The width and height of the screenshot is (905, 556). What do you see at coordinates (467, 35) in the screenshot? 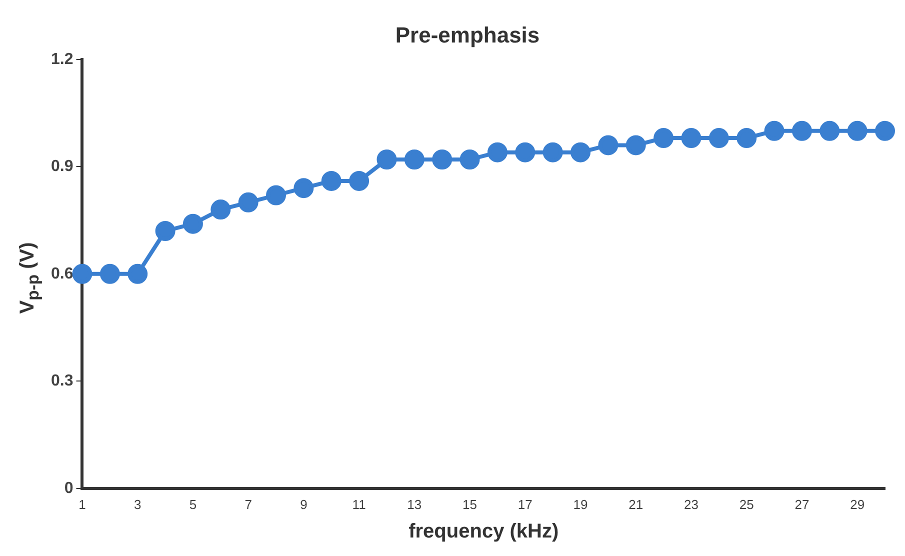
I see `chart-title: Pre-emphasis` at bounding box center [467, 35].